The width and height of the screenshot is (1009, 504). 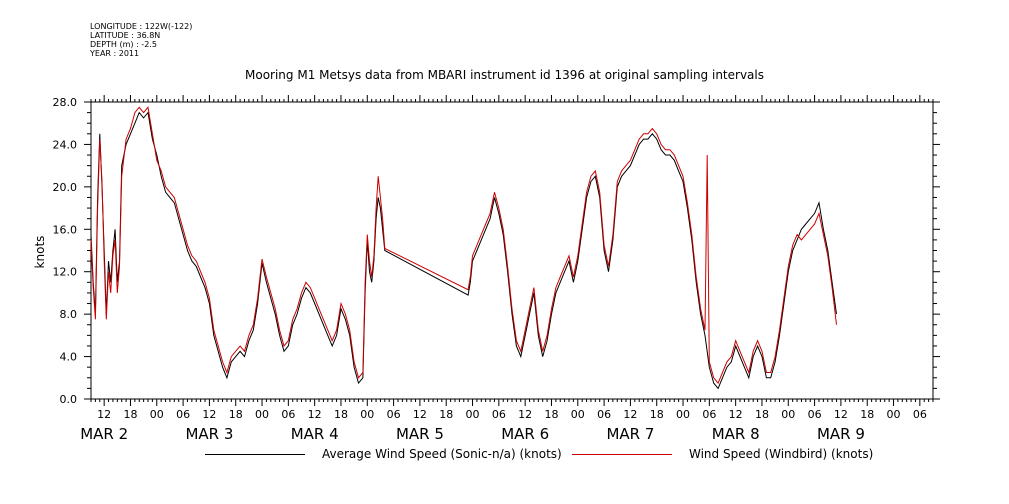 What do you see at coordinates (622, 454) in the screenshot?
I see `legend-swatch-windbird` at bounding box center [622, 454].